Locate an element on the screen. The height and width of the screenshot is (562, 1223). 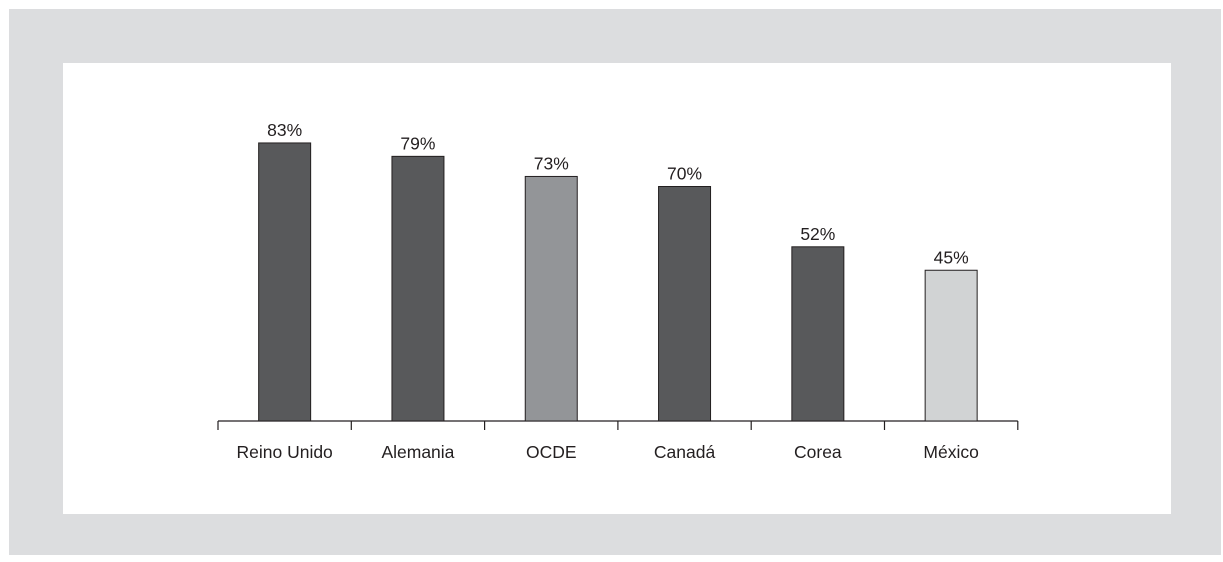
bar-ocde is located at coordinates (551, 298).